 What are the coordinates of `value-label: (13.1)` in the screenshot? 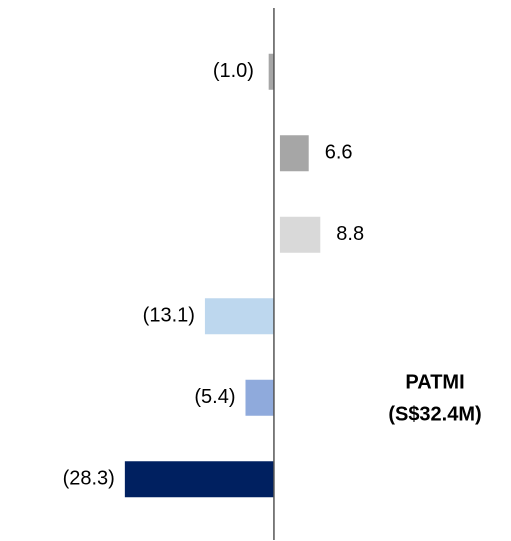 It's located at (169, 316).